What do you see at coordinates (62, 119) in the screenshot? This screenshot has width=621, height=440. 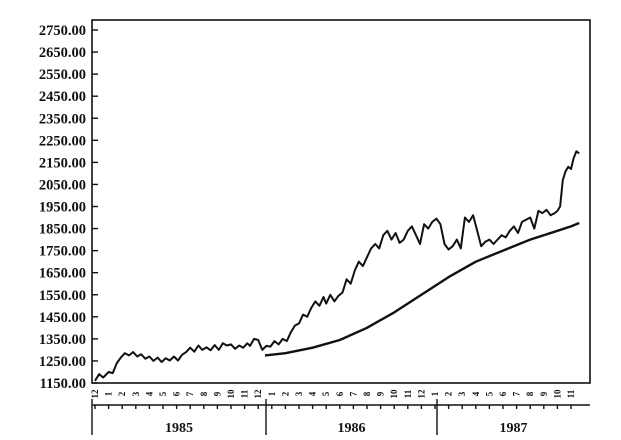 I see `y-tick-label: 2350.00` at bounding box center [62, 119].